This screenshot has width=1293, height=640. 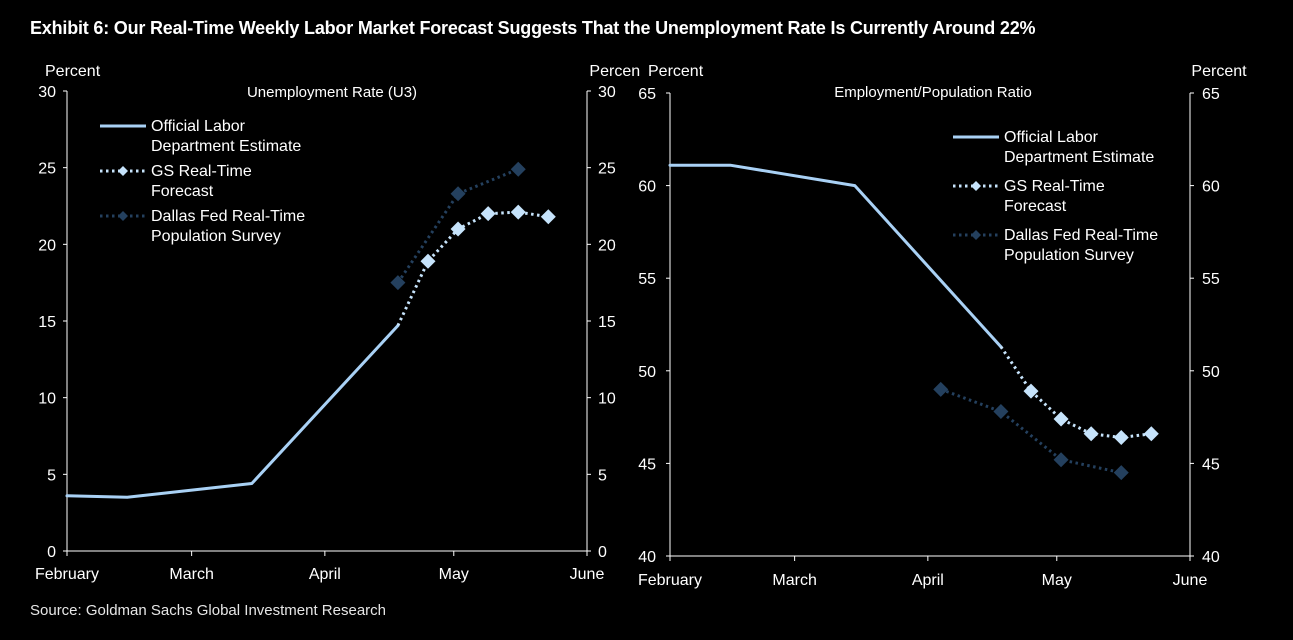 What do you see at coordinates (607, 322) in the screenshot?
I see `y-tick-label-right: 15` at bounding box center [607, 322].